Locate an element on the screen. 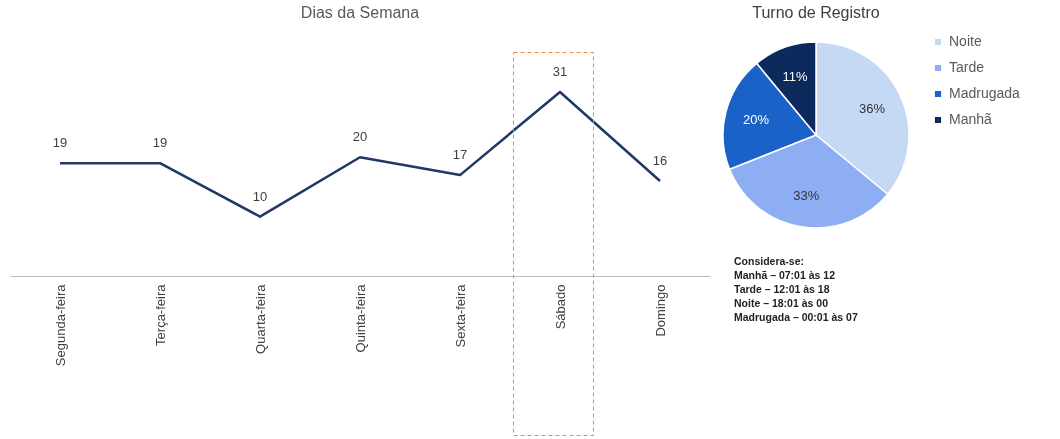  x-tick-label: Sábado is located at coordinates (560, 307).